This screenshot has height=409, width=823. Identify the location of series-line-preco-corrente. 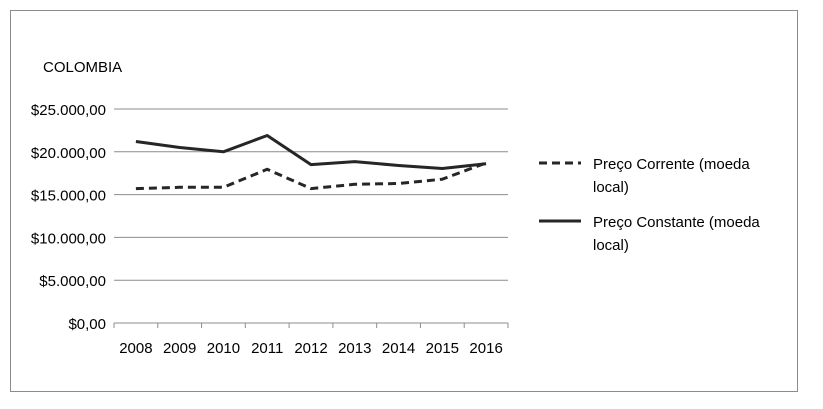
(311, 176).